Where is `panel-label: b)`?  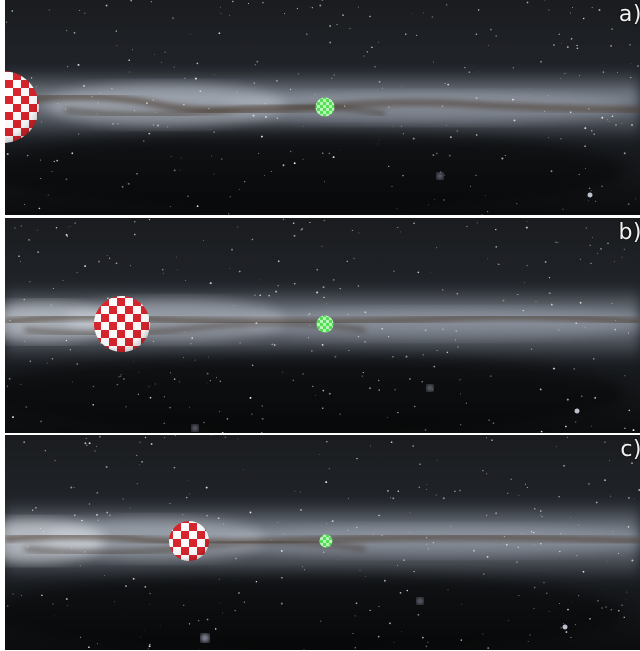
panel-label: b) is located at coordinates (629, 232).